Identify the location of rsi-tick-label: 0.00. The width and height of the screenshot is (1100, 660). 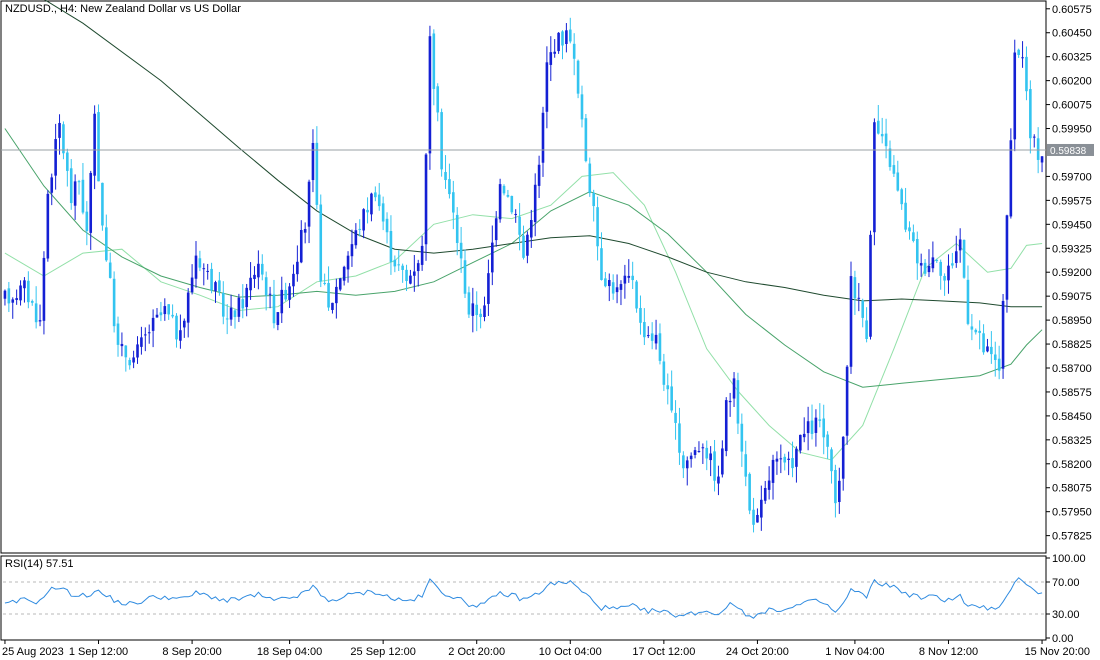
(1062, 639).